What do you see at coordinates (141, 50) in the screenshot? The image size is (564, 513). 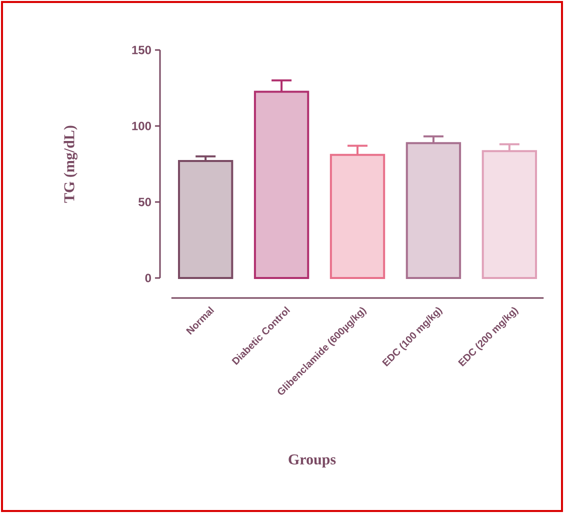 I see `y-tick-label: 150` at bounding box center [141, 50].